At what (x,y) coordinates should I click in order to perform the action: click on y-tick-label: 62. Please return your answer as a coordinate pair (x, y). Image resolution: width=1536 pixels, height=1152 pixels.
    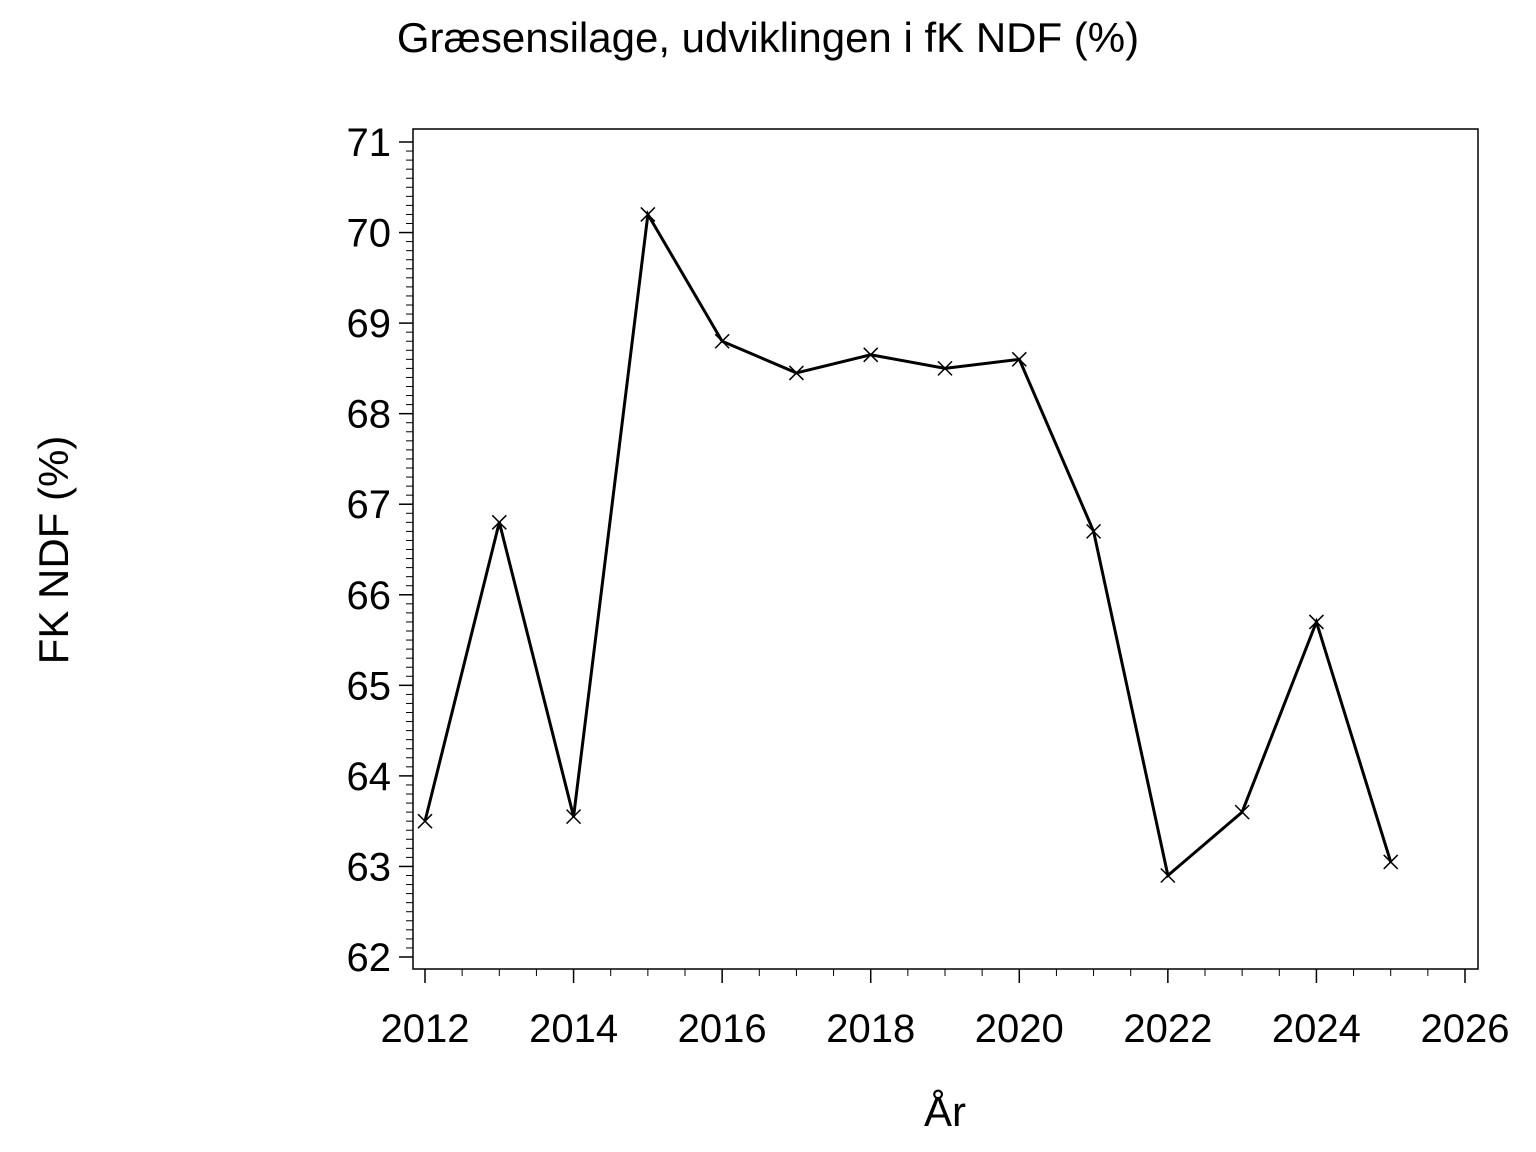
    Looking at the image, I should click on (369, 958).